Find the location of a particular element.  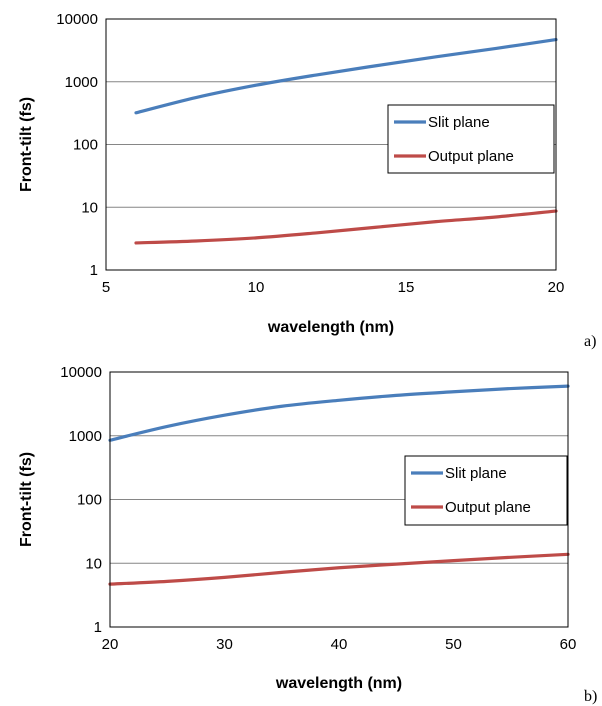

x-tick-label: 40 is located at coordinates (339, 644).